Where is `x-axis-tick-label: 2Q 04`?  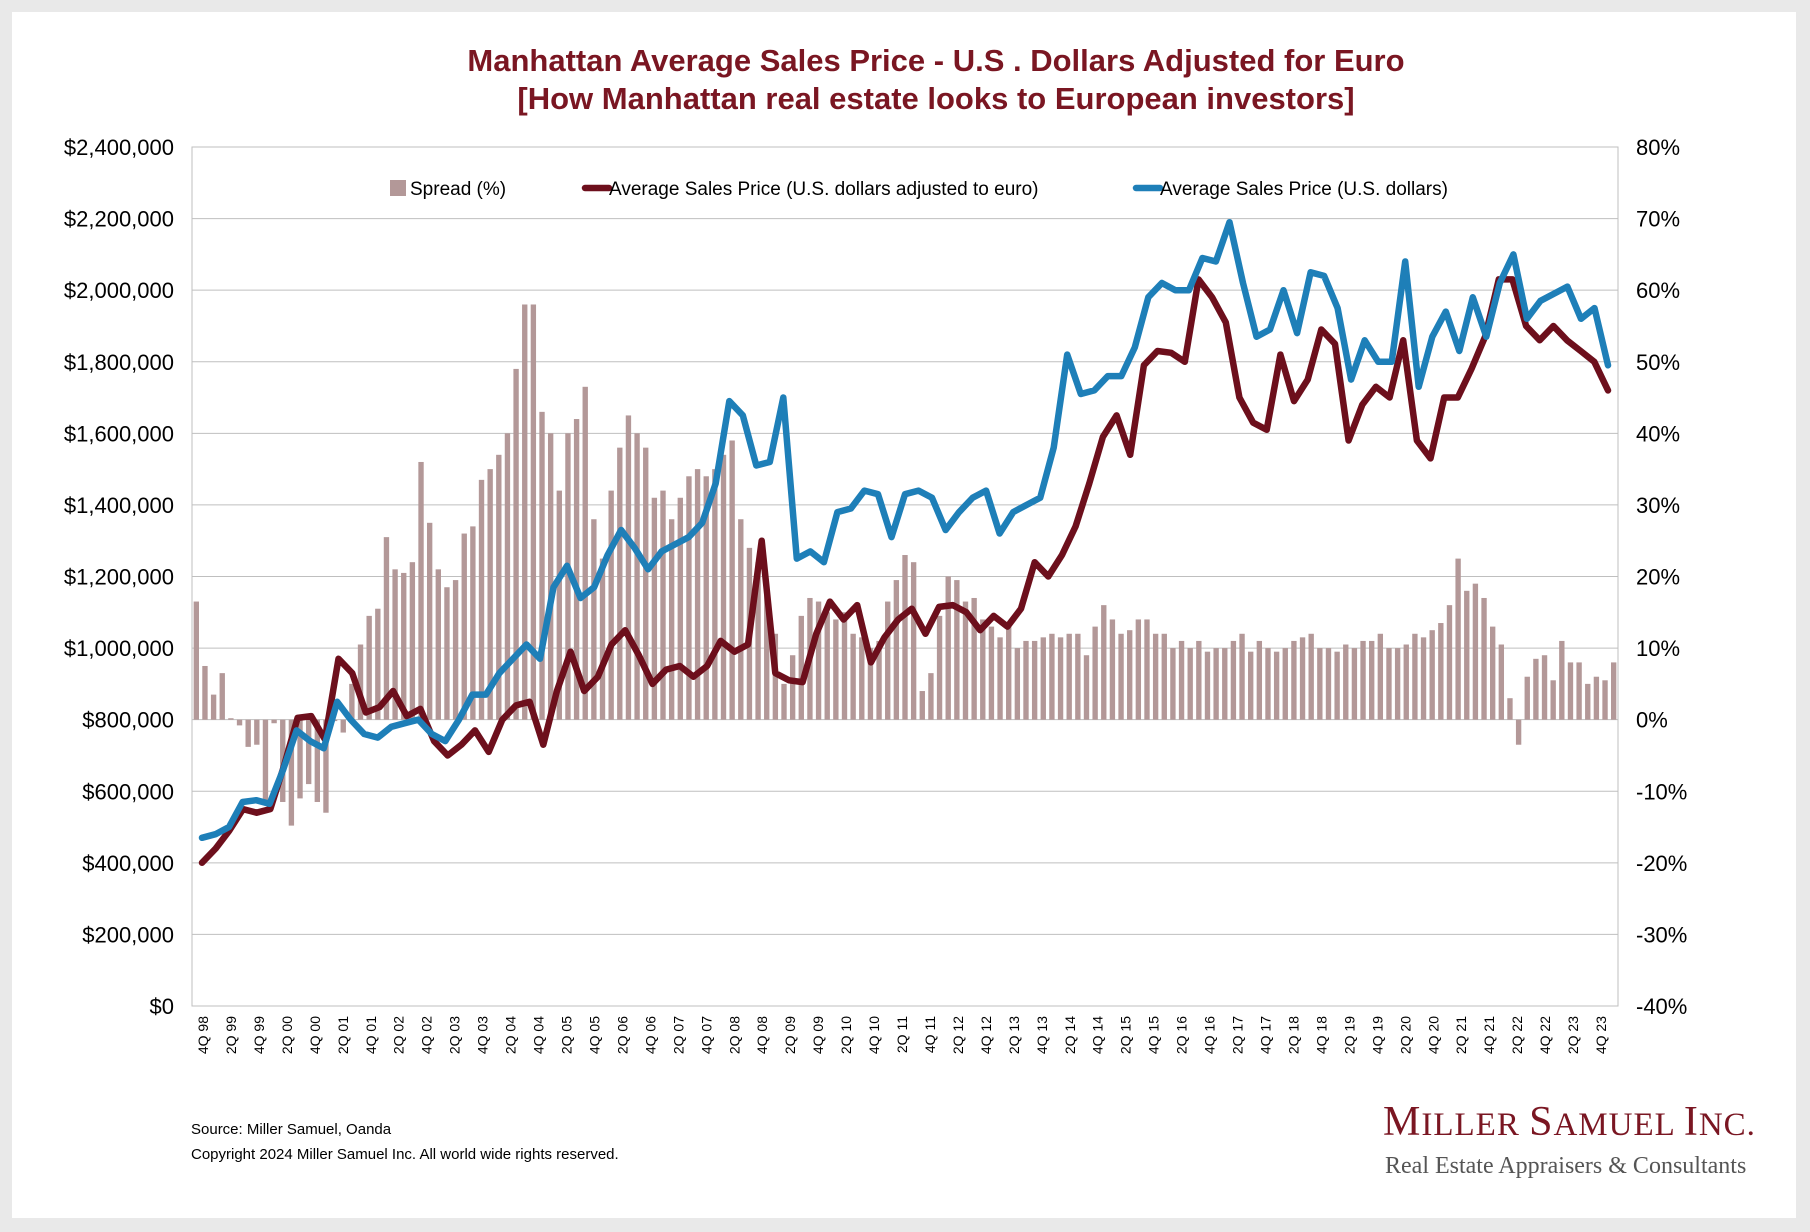 x-axis-tick-label: 2Q 04 is located at coordinates (511, 1035).